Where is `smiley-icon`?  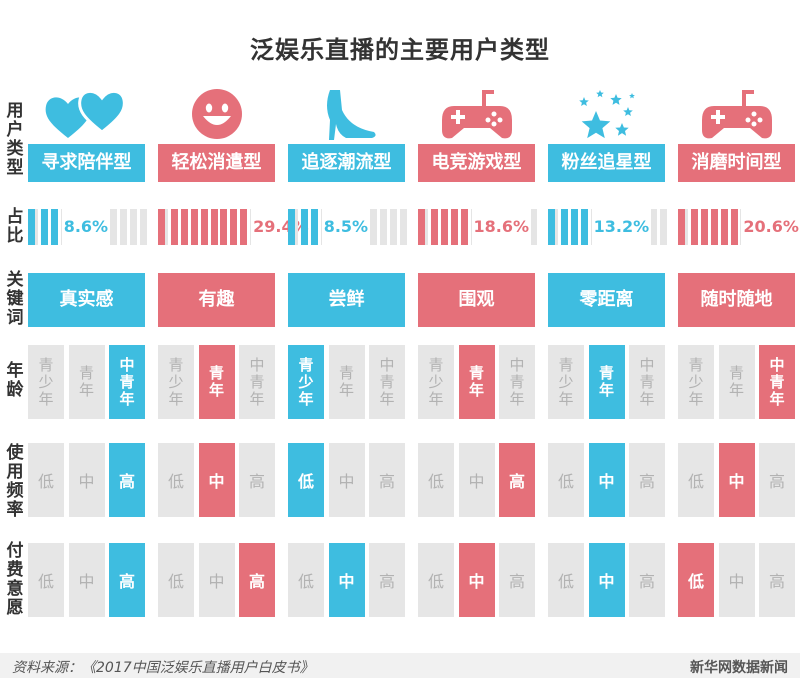
smiley-icon is located at coordinates (216, 115).